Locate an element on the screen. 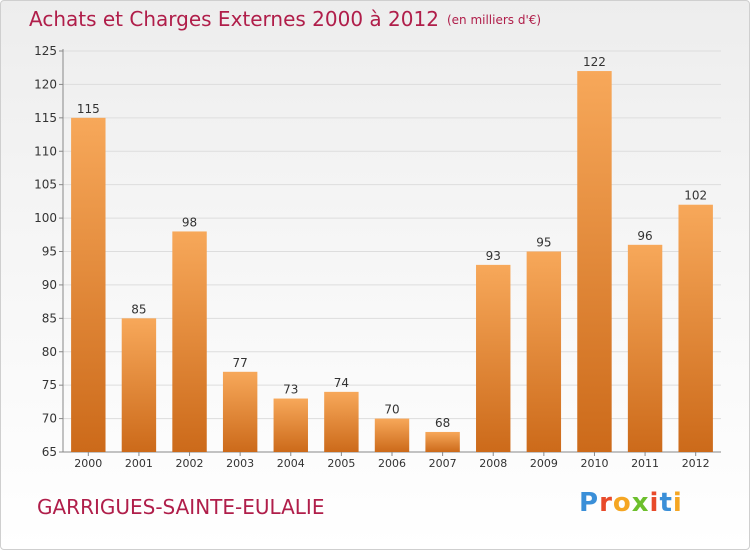 The height and width of the screenshot is (551, 750). y-tick-label: 85 is located at coordinates (49, 318).